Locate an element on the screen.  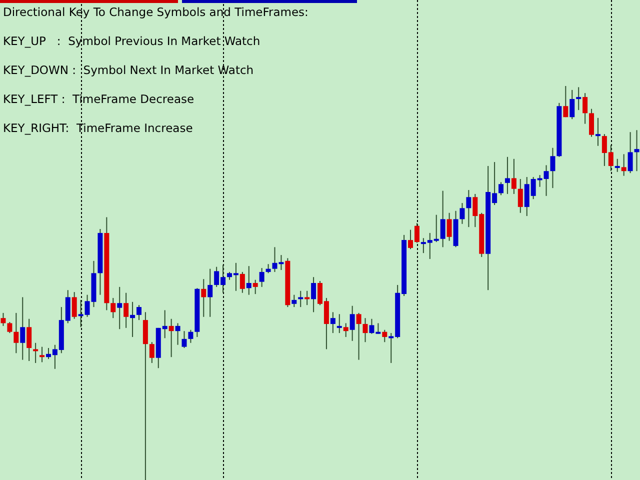
text: KEY_UP : Symbol Previous In Market Watch is located at coordinates (132, 41).